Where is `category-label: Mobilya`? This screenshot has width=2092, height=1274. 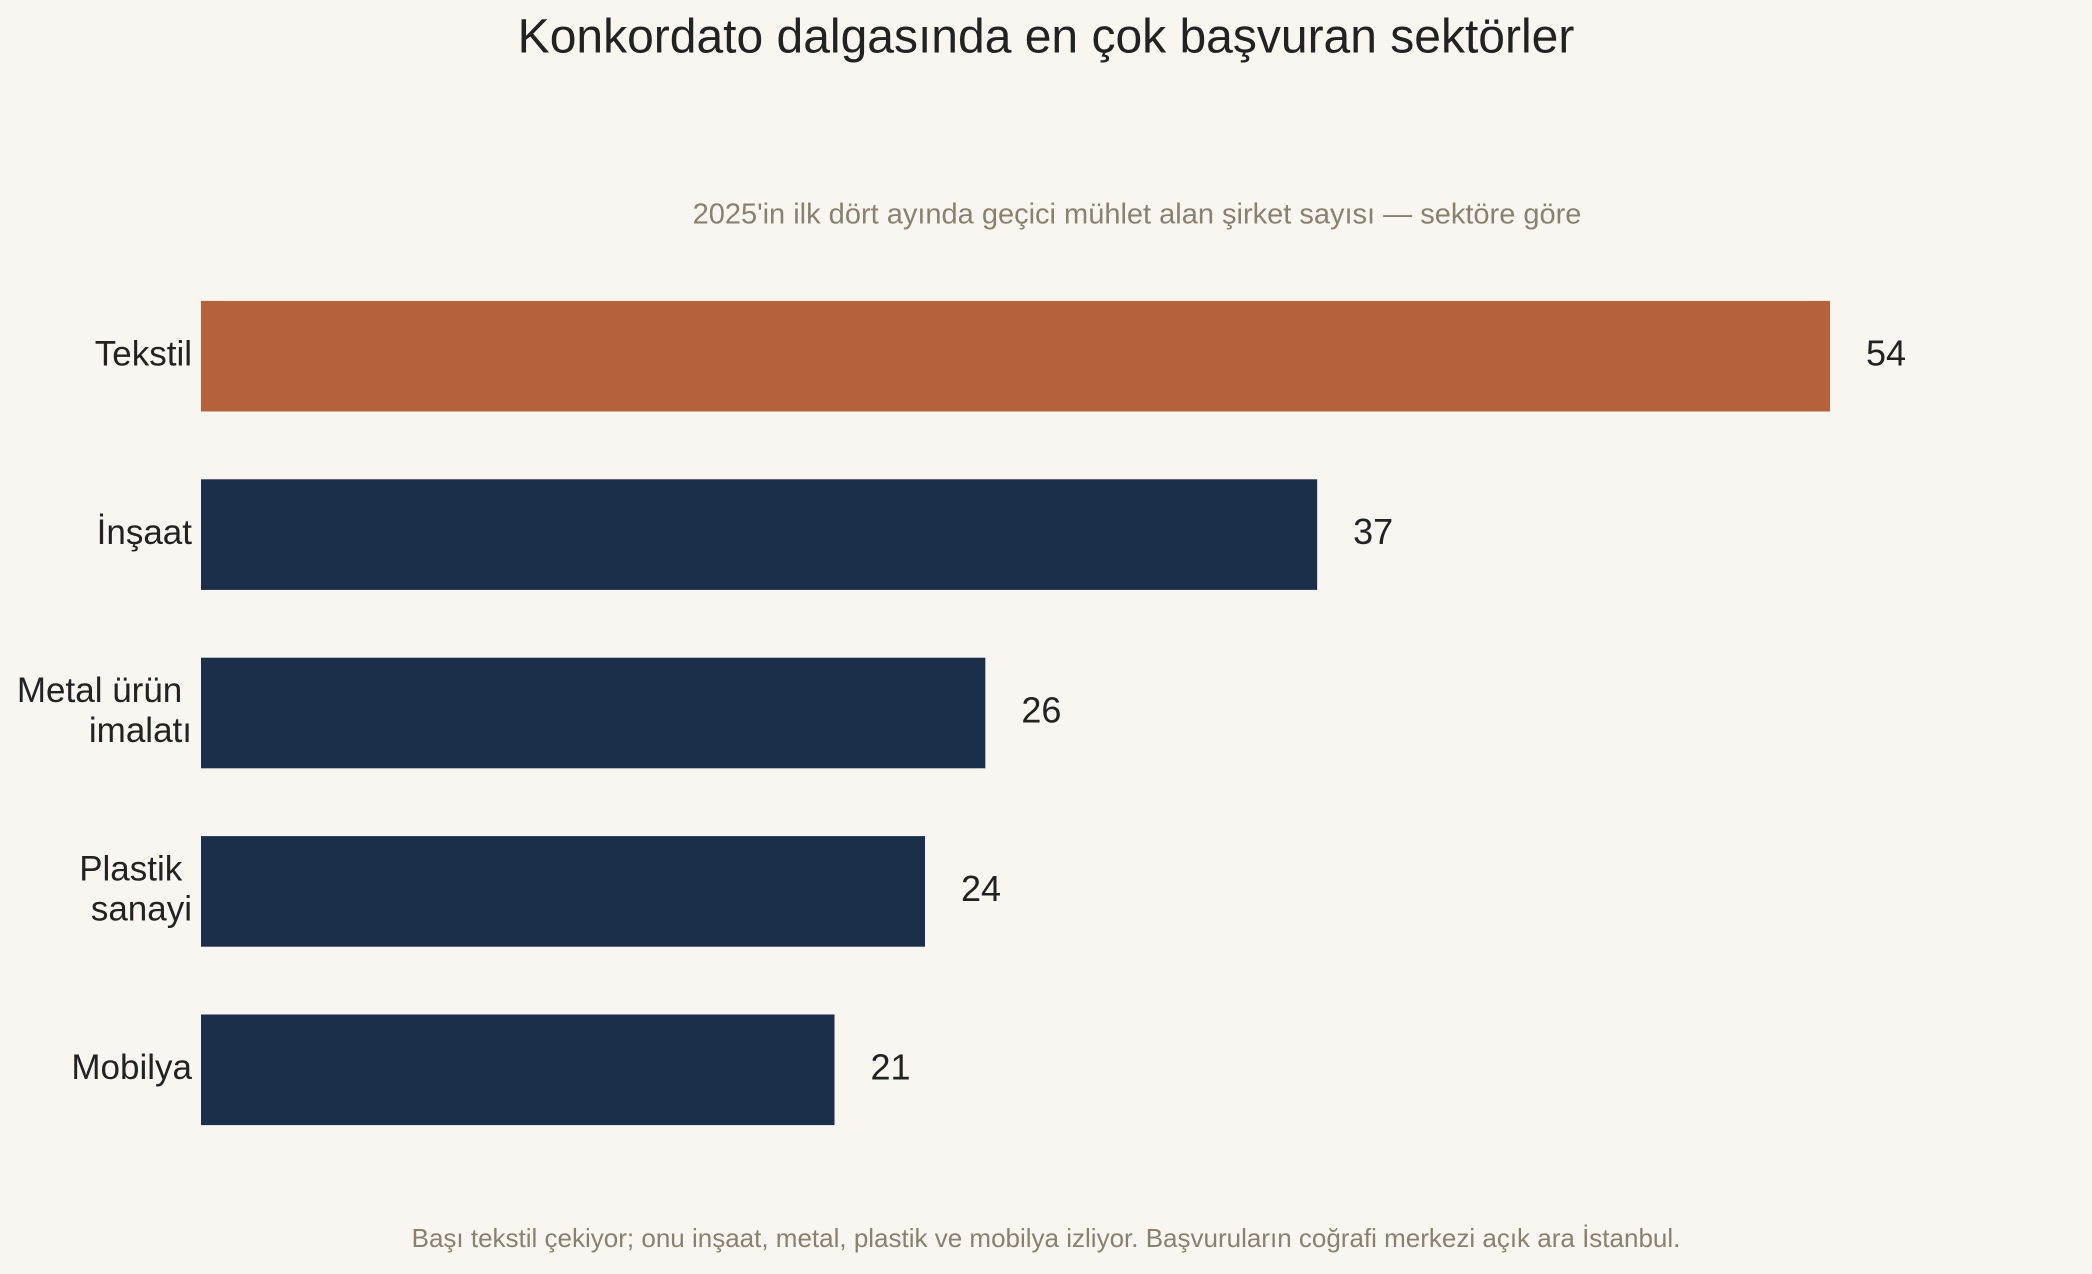 category-label: Mobilya is located at coordinates (131, 1067).